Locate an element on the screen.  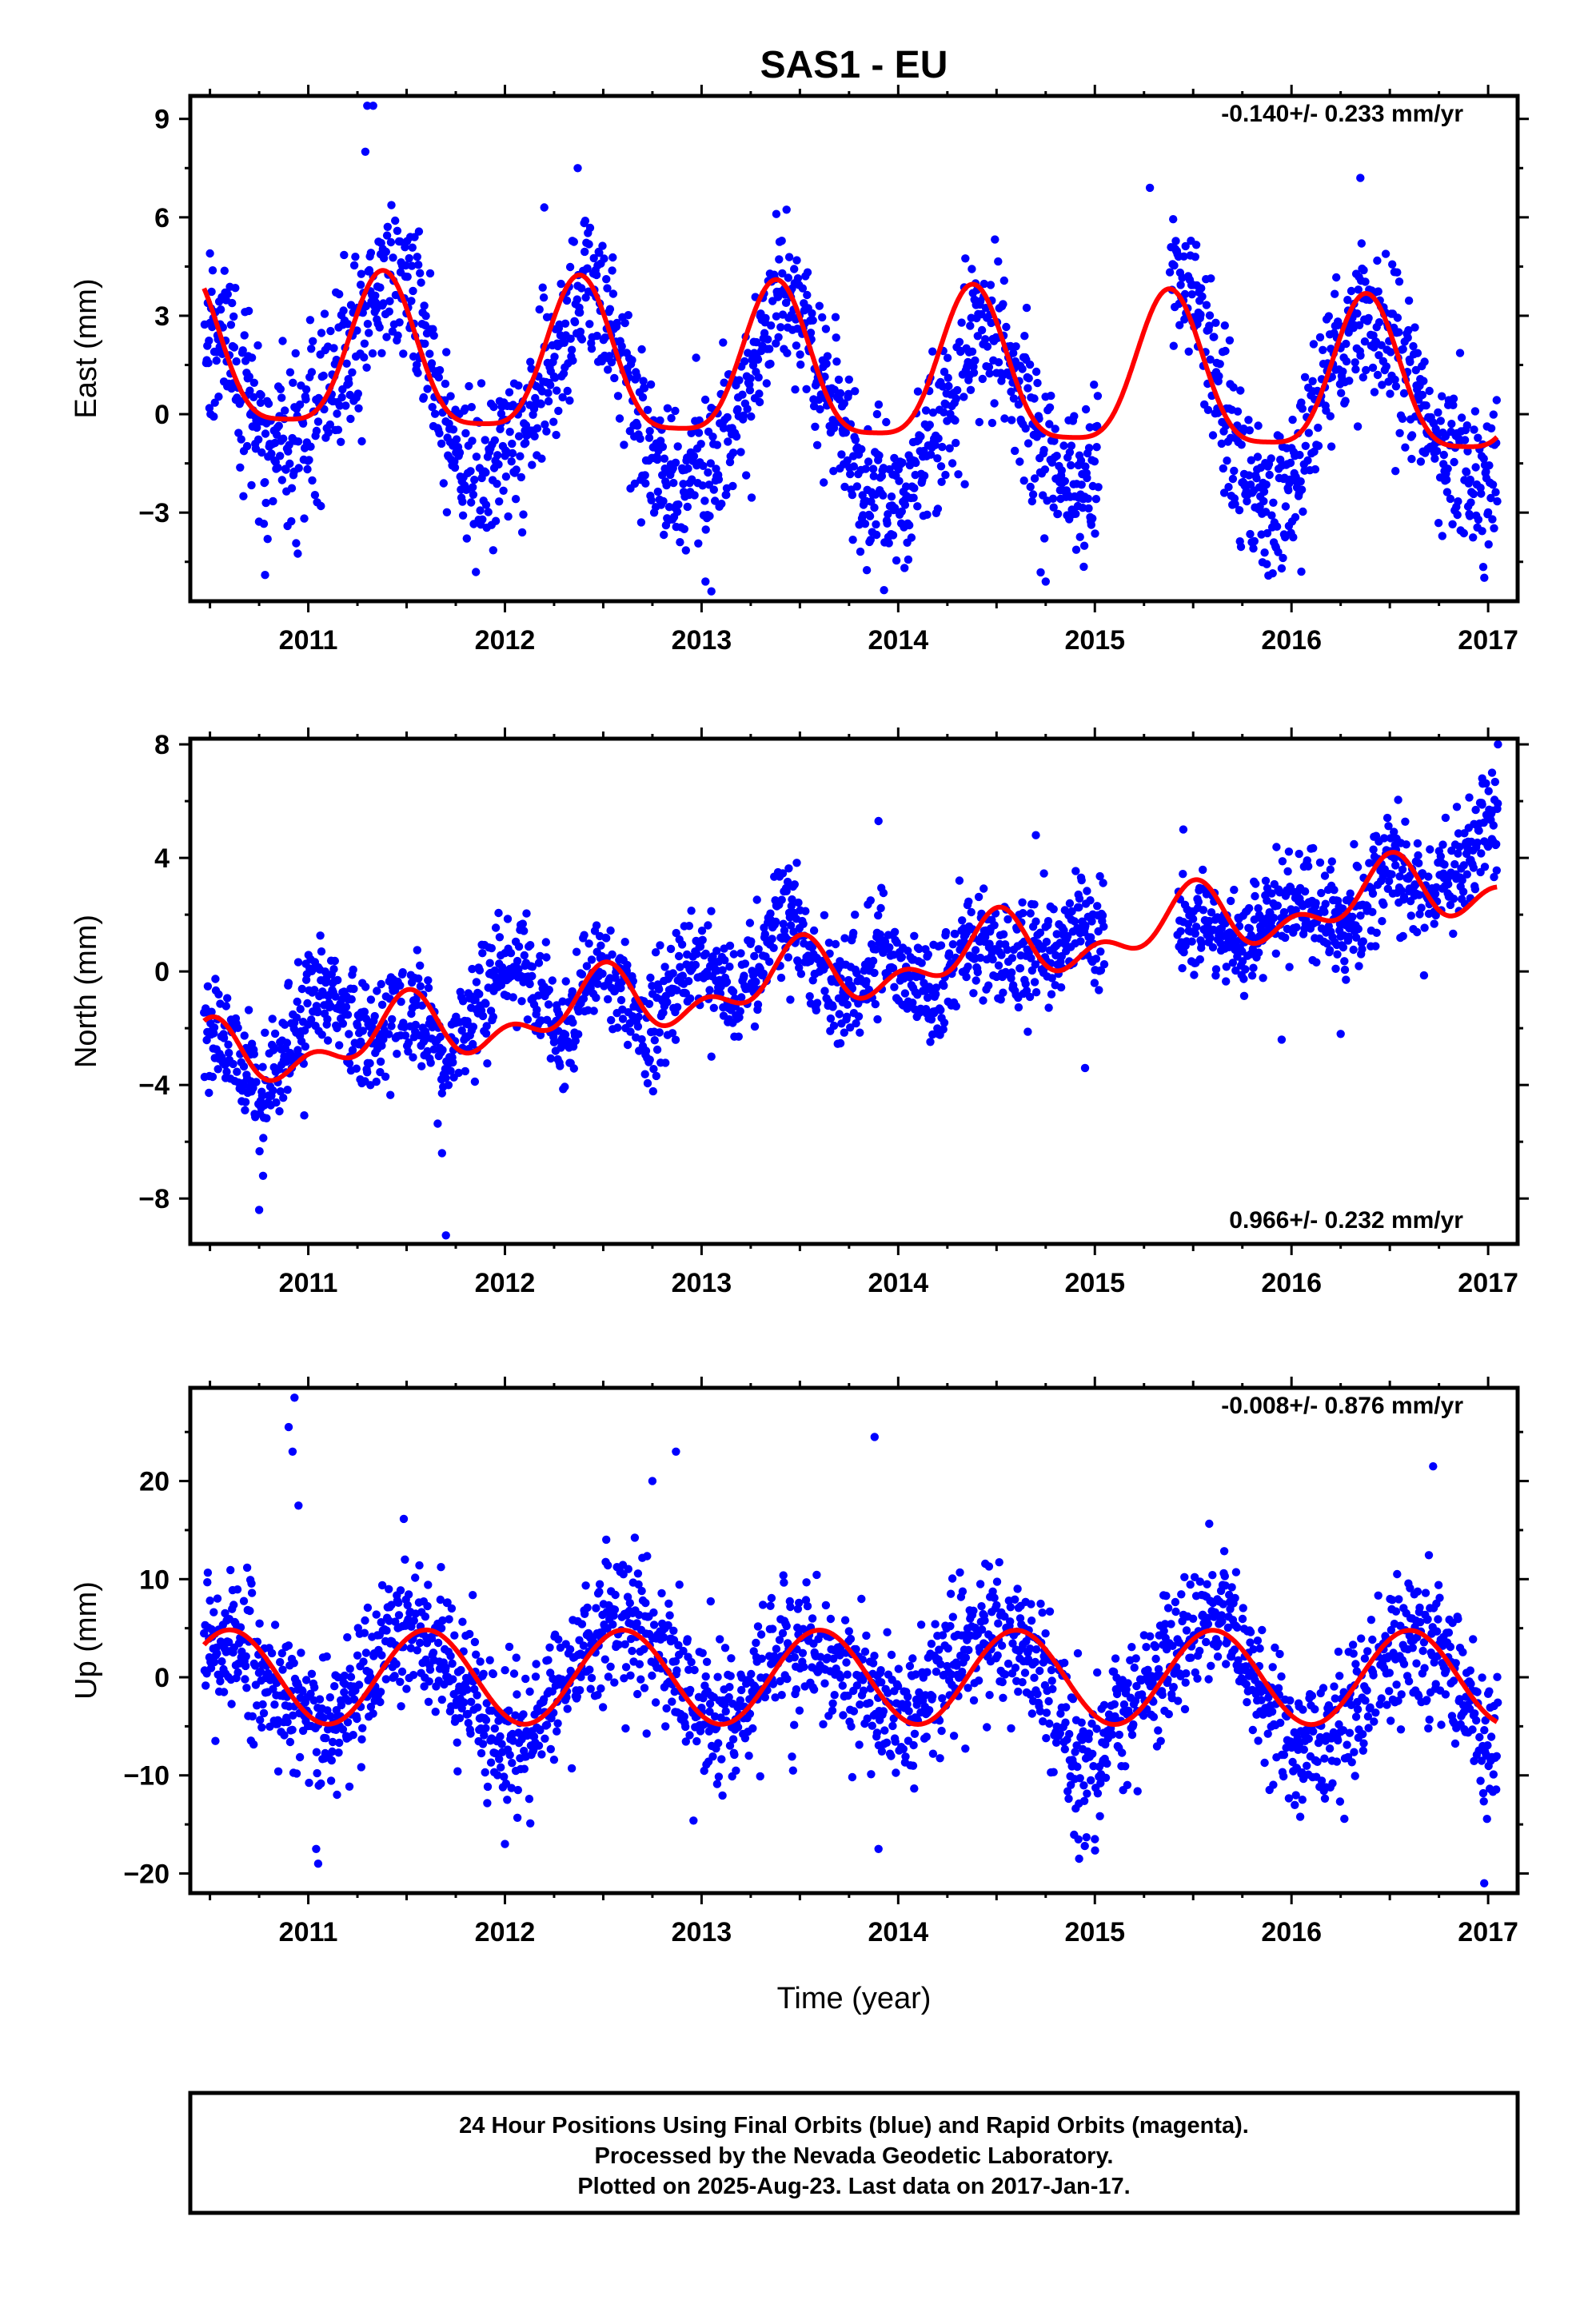
x-tick-label: 2011 is located at coordinates (308, 1283).